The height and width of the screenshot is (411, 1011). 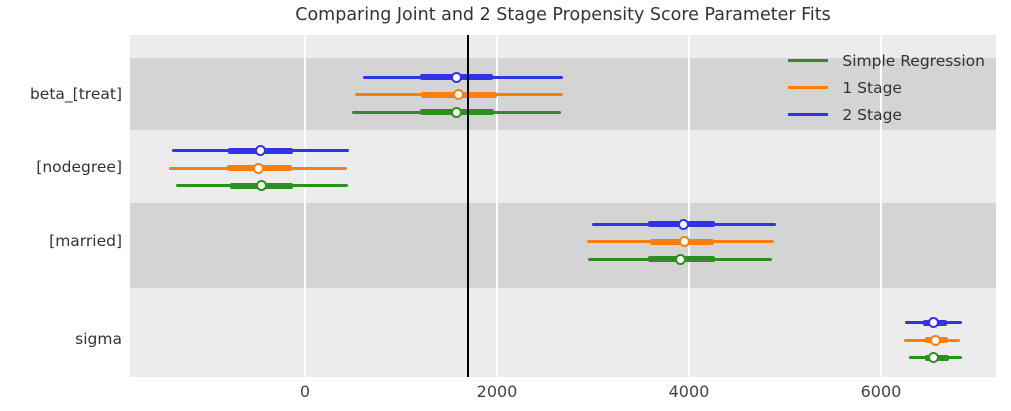 What do you see at coordinates (98, 339) in the screenshot?
I see `y-axis-label: sigma` at bounding box center [98, 339].